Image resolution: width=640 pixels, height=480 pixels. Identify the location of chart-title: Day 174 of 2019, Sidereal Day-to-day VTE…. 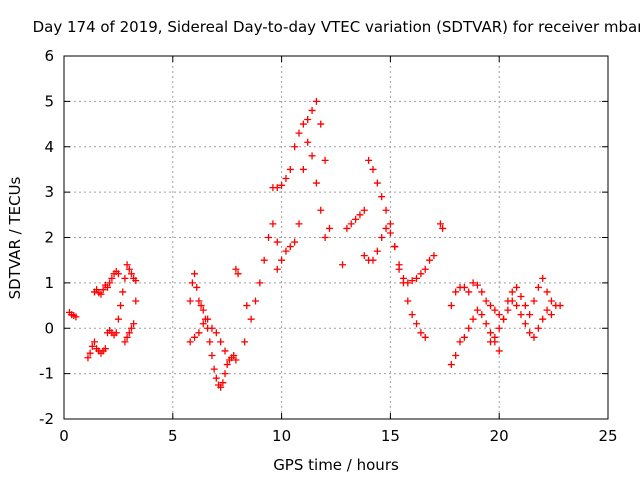
(336, 27).